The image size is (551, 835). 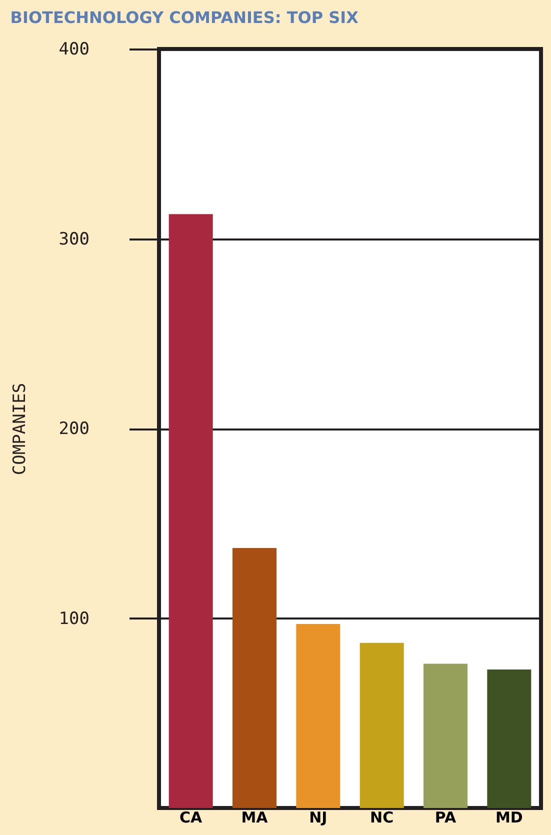 I want to click on y-tick-label: 200, so click(x=74, y=429).